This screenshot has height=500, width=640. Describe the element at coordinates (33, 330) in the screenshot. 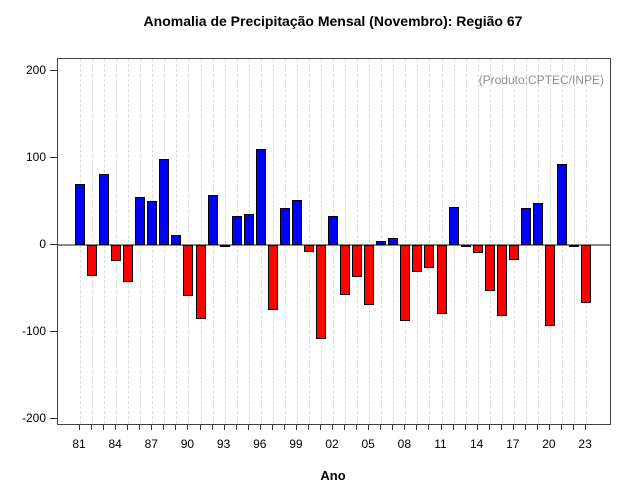

I see `y-tick-label: -100` at that location.